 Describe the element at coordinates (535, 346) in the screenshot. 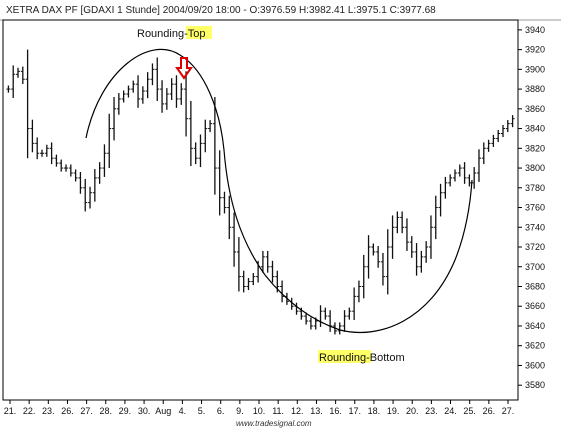

I see `y-tick-label: 3620` at that location.